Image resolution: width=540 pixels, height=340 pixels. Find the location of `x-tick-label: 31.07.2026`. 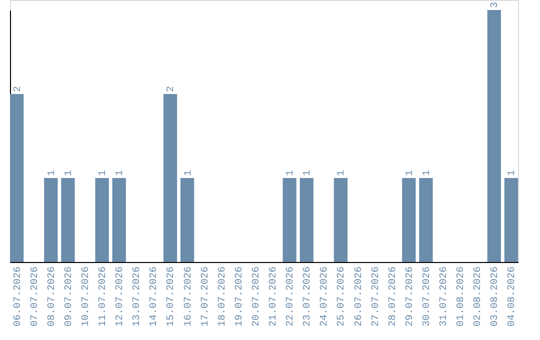

x-tick-label: 31.07.2026 is located at coordinates (444, 296).